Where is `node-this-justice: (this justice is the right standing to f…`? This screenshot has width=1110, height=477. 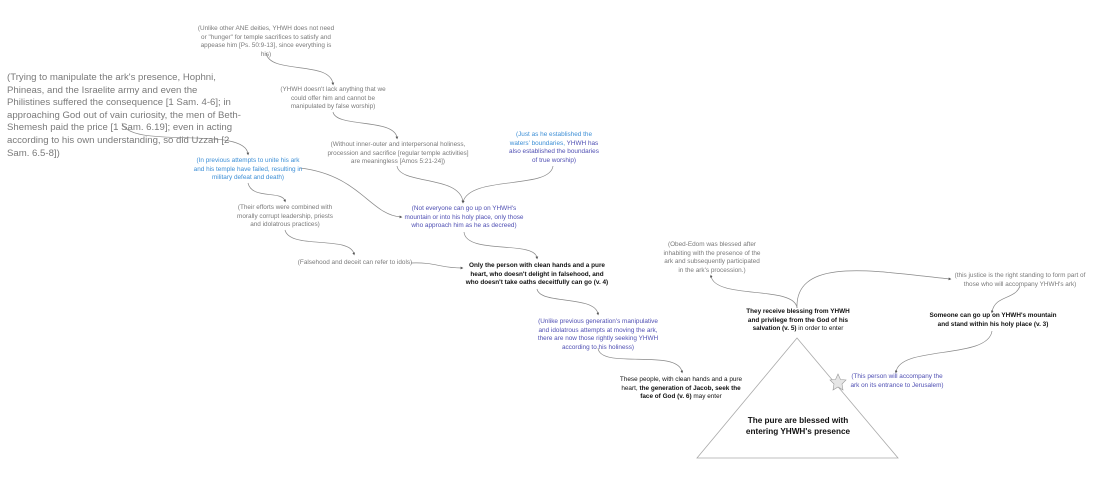 node-this-justice: (this justice is the right standing to f… is located at coordinates (1020, 280).